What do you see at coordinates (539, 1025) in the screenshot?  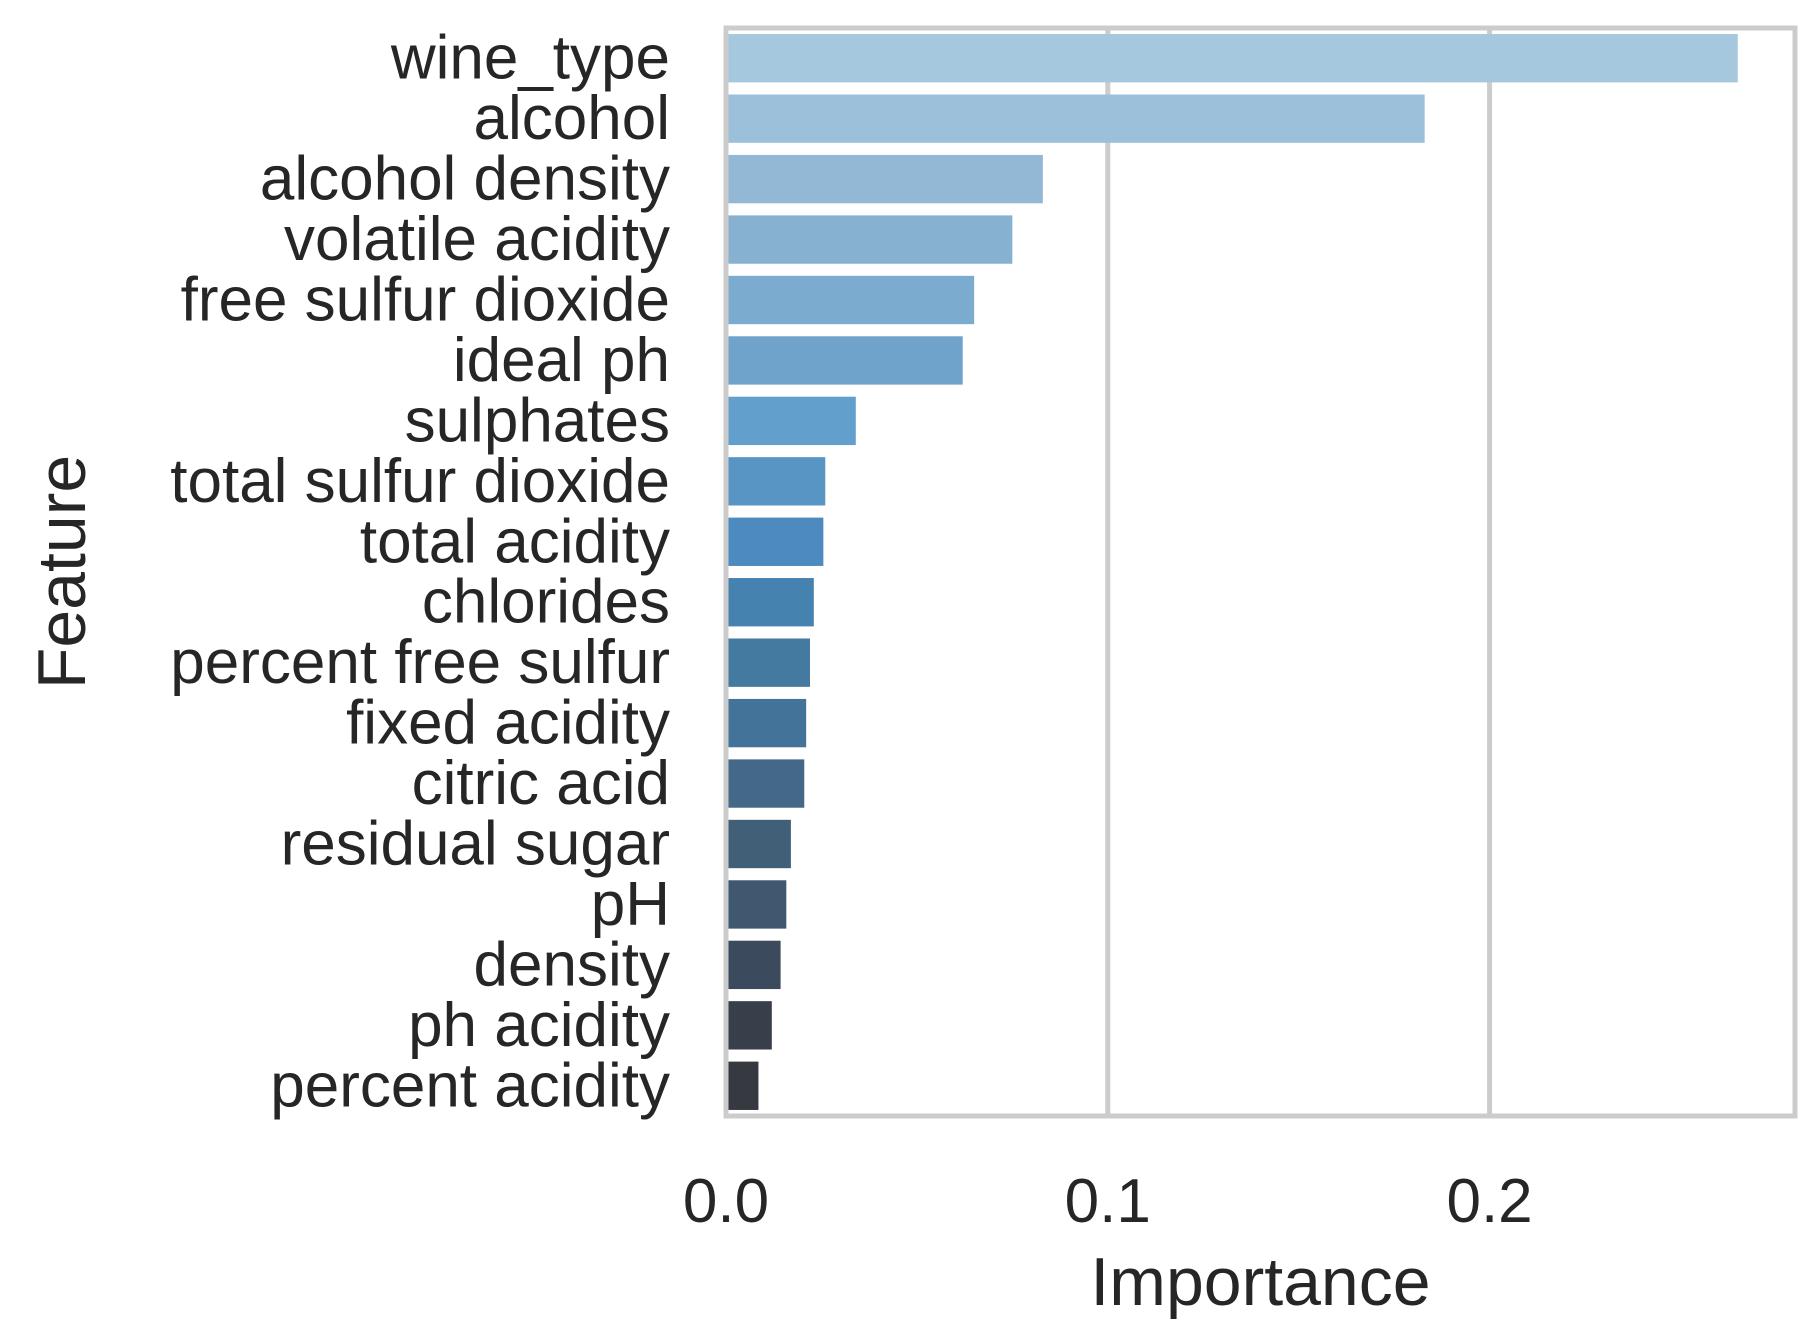 I see `y-tick-label: ph acidity` at bounding box center [539, 1025].